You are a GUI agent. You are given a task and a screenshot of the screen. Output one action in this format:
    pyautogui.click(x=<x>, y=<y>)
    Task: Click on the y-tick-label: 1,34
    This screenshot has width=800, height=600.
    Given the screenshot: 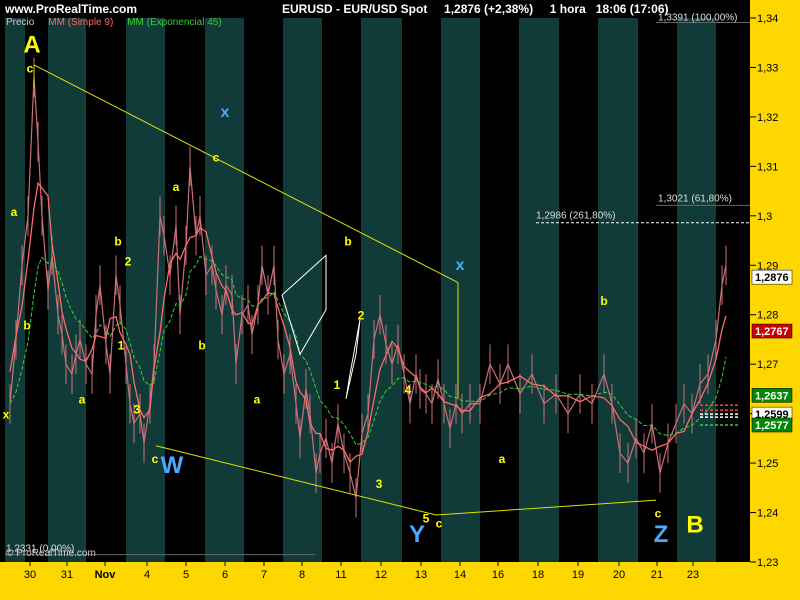 What is the action you would take?
    pyautogui.click(x=767, y=19)
    